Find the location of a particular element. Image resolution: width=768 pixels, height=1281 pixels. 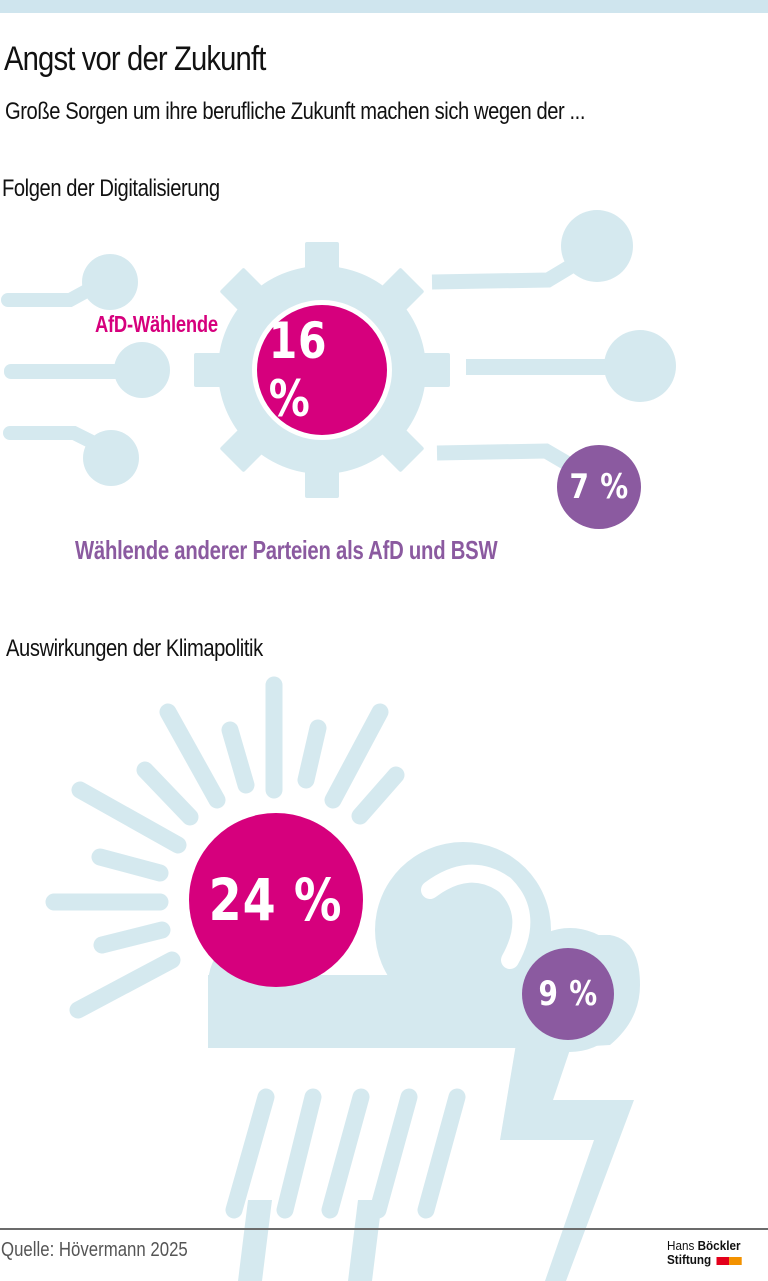

top-accent-bar is located at coordinates (384, 6).